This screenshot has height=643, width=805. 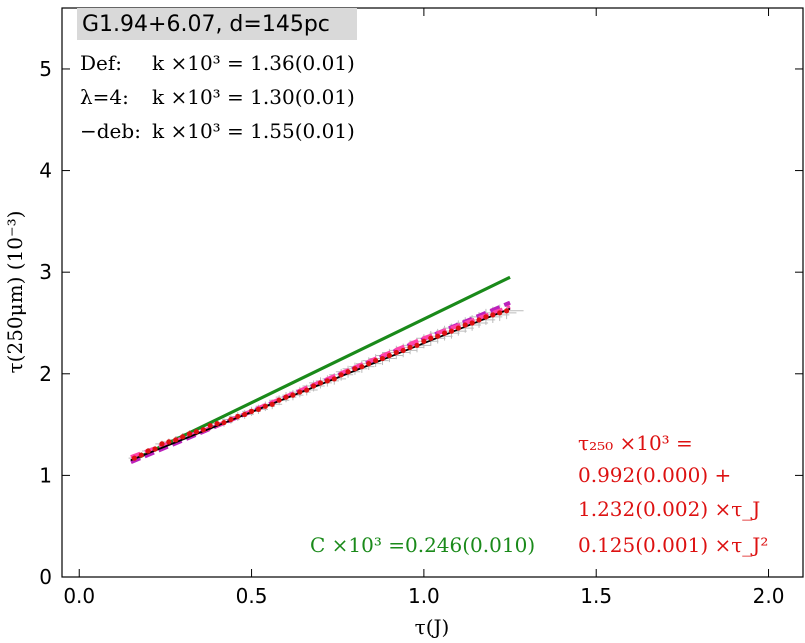 What do you see at coordinates (79, 596) in the screenshot?
I see `x-tick-label: 0.0` at bounding box center [79, 596].